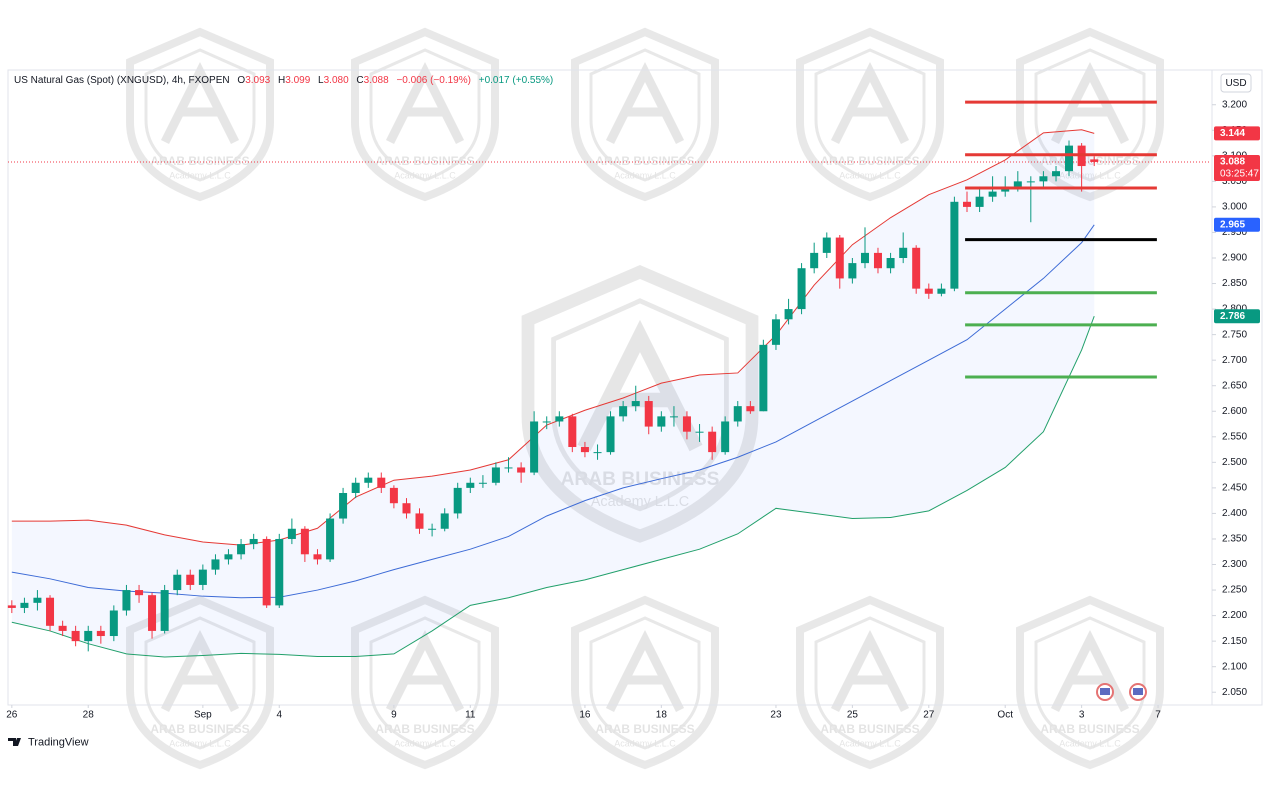 Image resolution: width=1280 pixels, height=803 pixels. What do you see at coordinates (360, 80) in the screenshot?
I see `ohlc-key: C` at bounding box center [360, 80].